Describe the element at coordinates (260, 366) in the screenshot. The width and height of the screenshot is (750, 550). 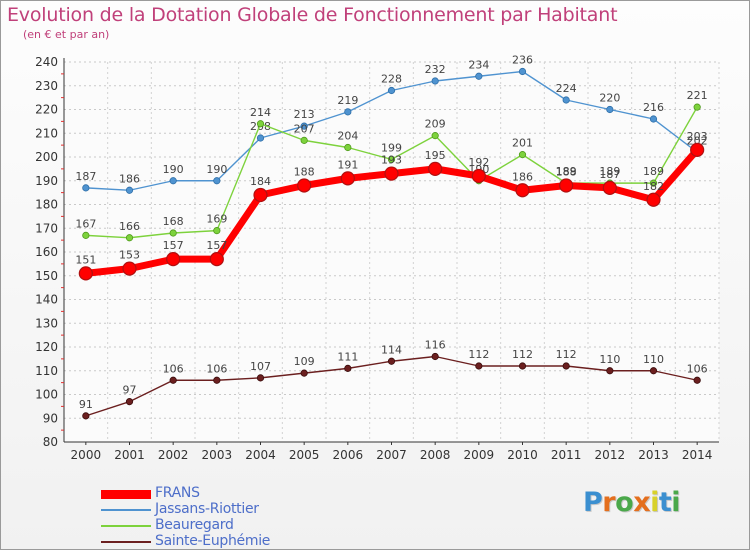
I see `data-label: 107` at that location.